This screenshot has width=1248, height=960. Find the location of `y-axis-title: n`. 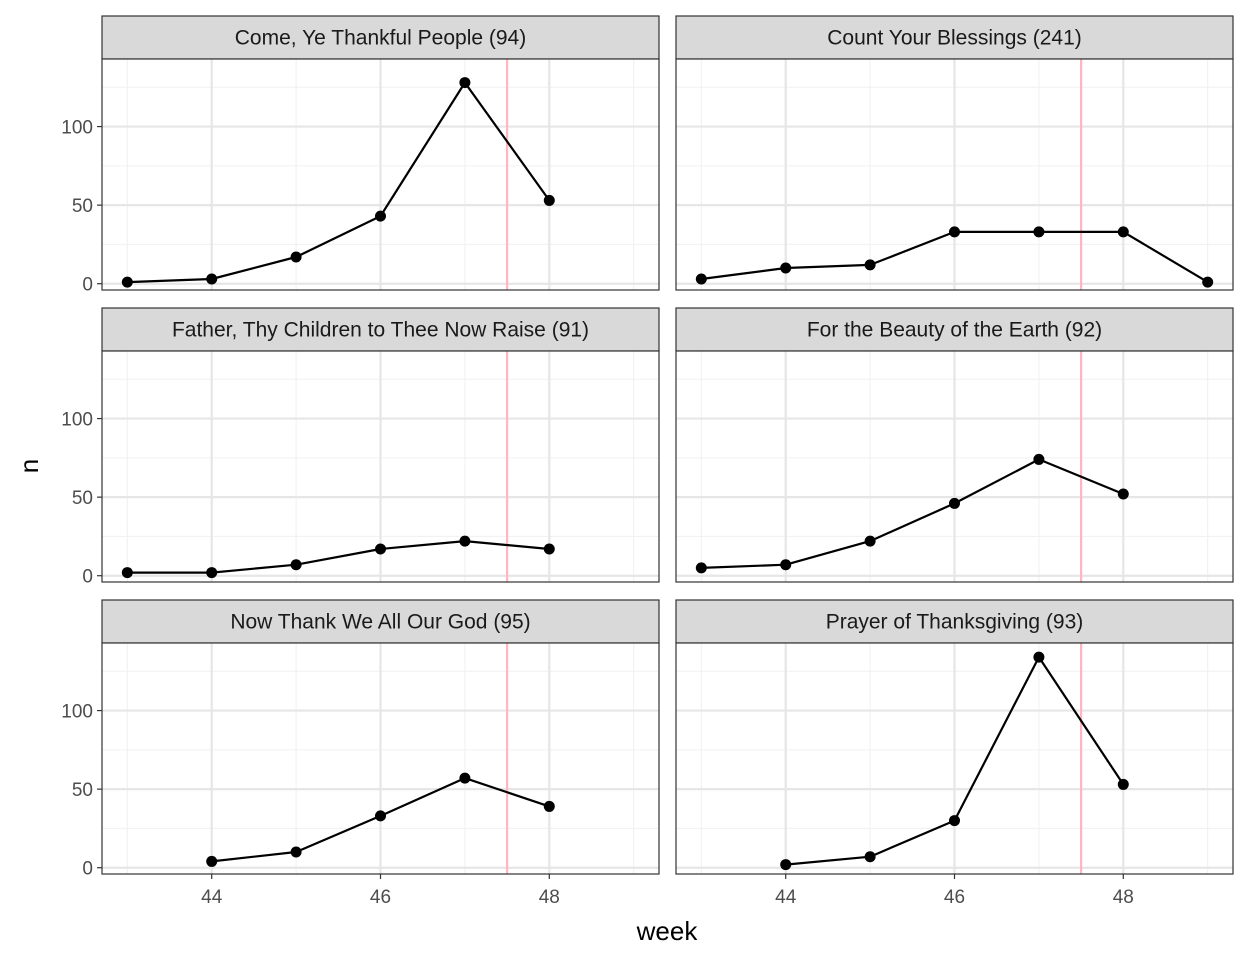

y-axis-title: n is located at coordinates (29, 466).